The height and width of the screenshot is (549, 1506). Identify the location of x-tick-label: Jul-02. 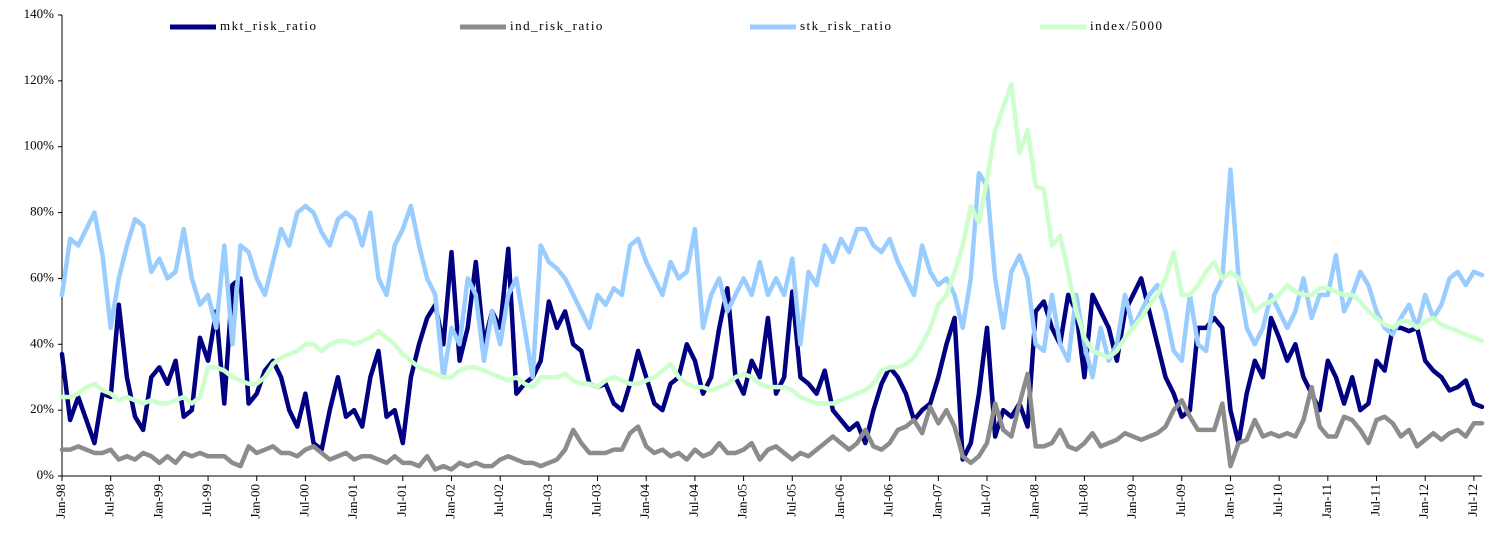
(498, 500).